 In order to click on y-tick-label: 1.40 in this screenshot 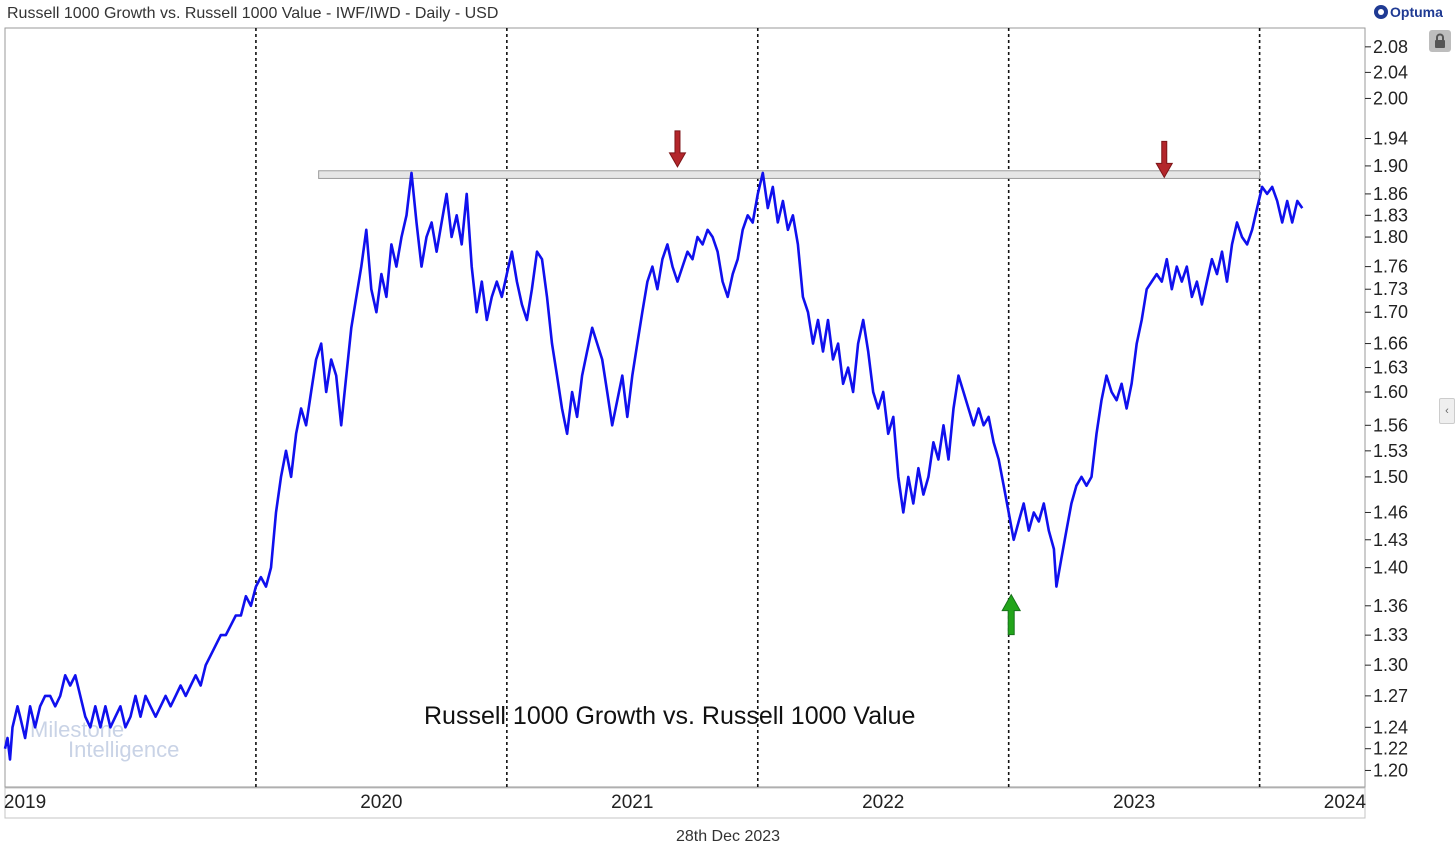, I will do `click(1390, 568)`.